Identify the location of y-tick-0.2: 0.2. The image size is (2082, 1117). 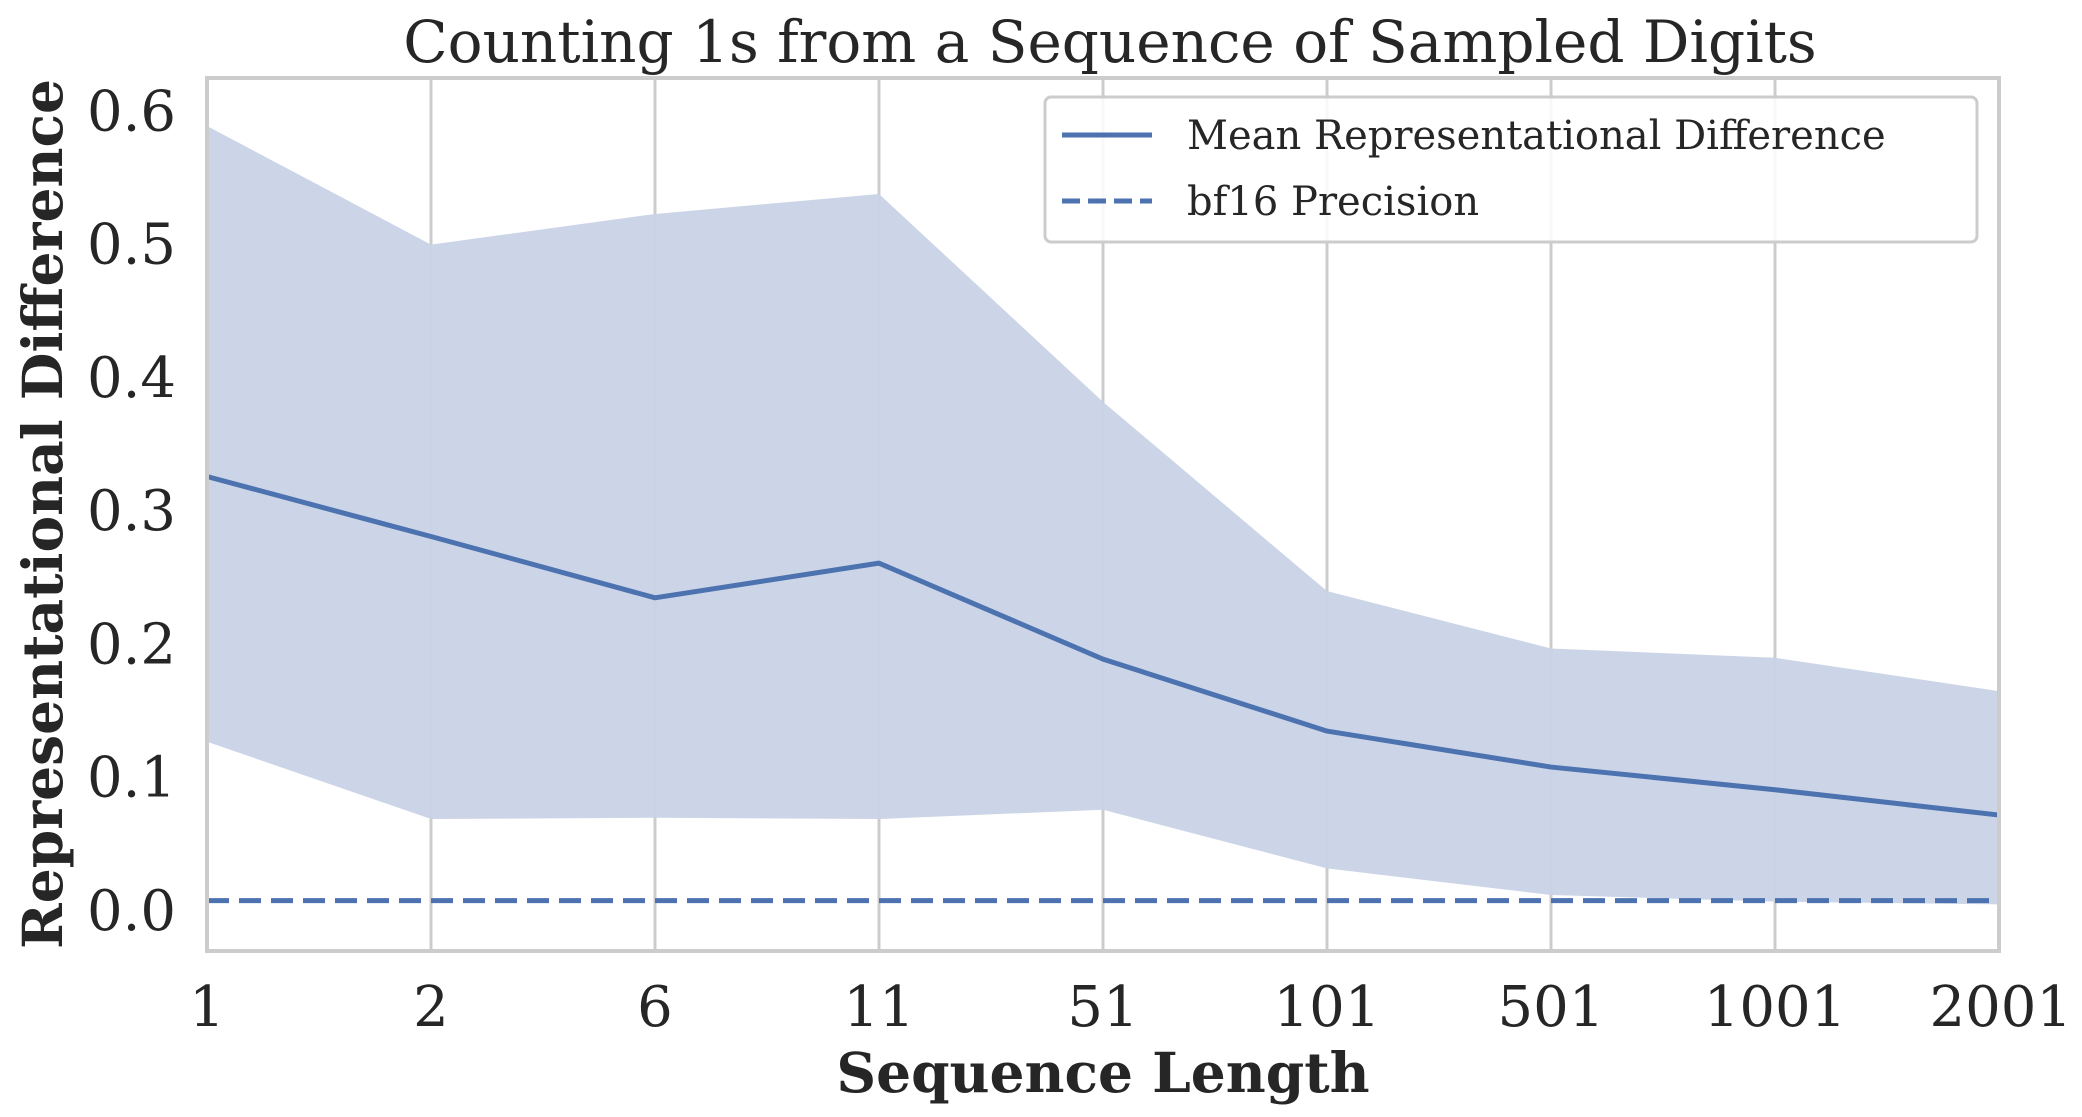
(131, 644).